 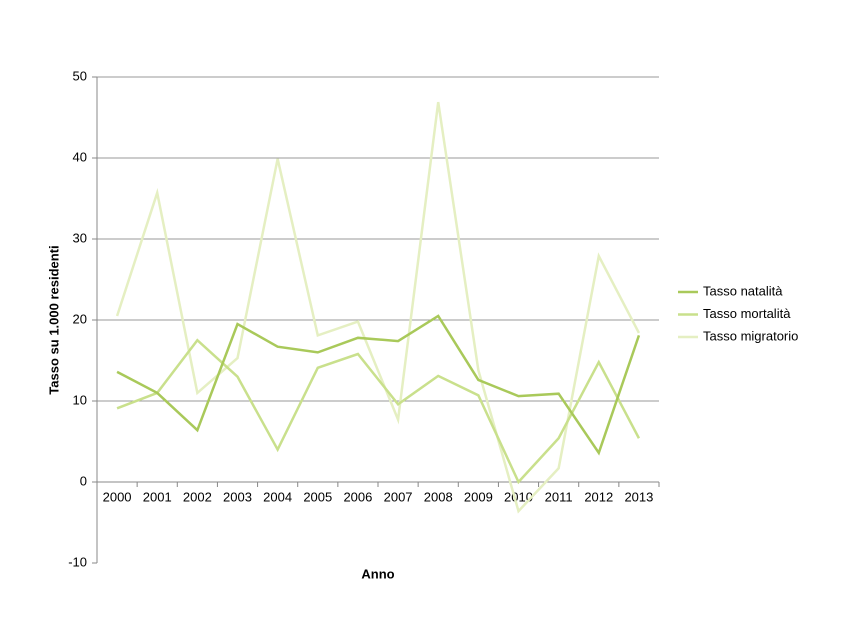 I want to click on legend-label: Tasso migratorio, so click(x=750, y=335).